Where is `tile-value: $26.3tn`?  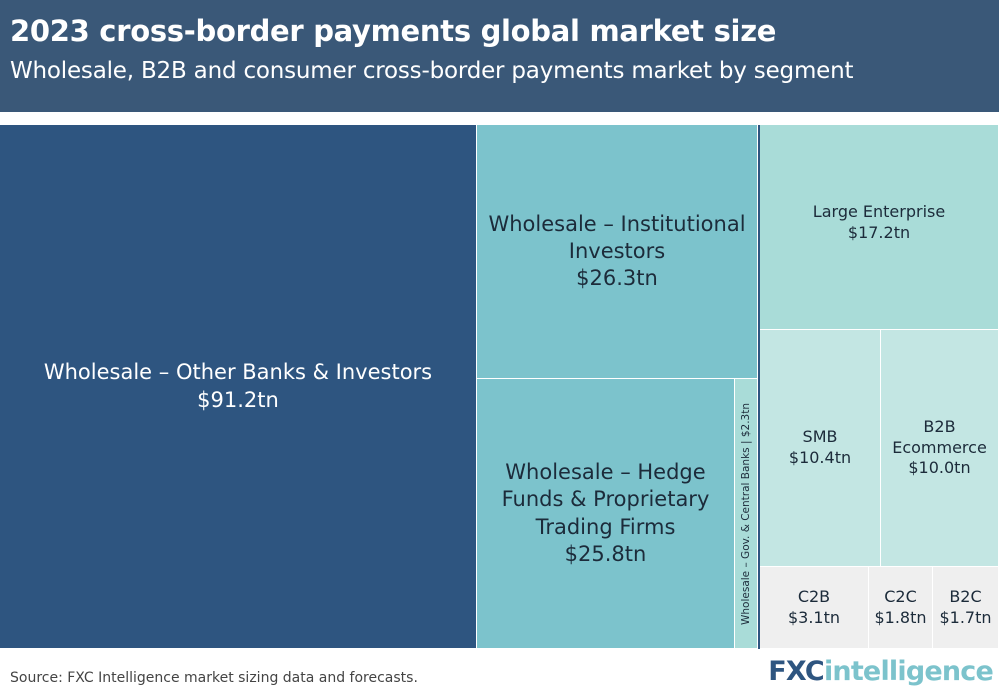
tile-value: $26.3tn is located at coordinates (617, 278).